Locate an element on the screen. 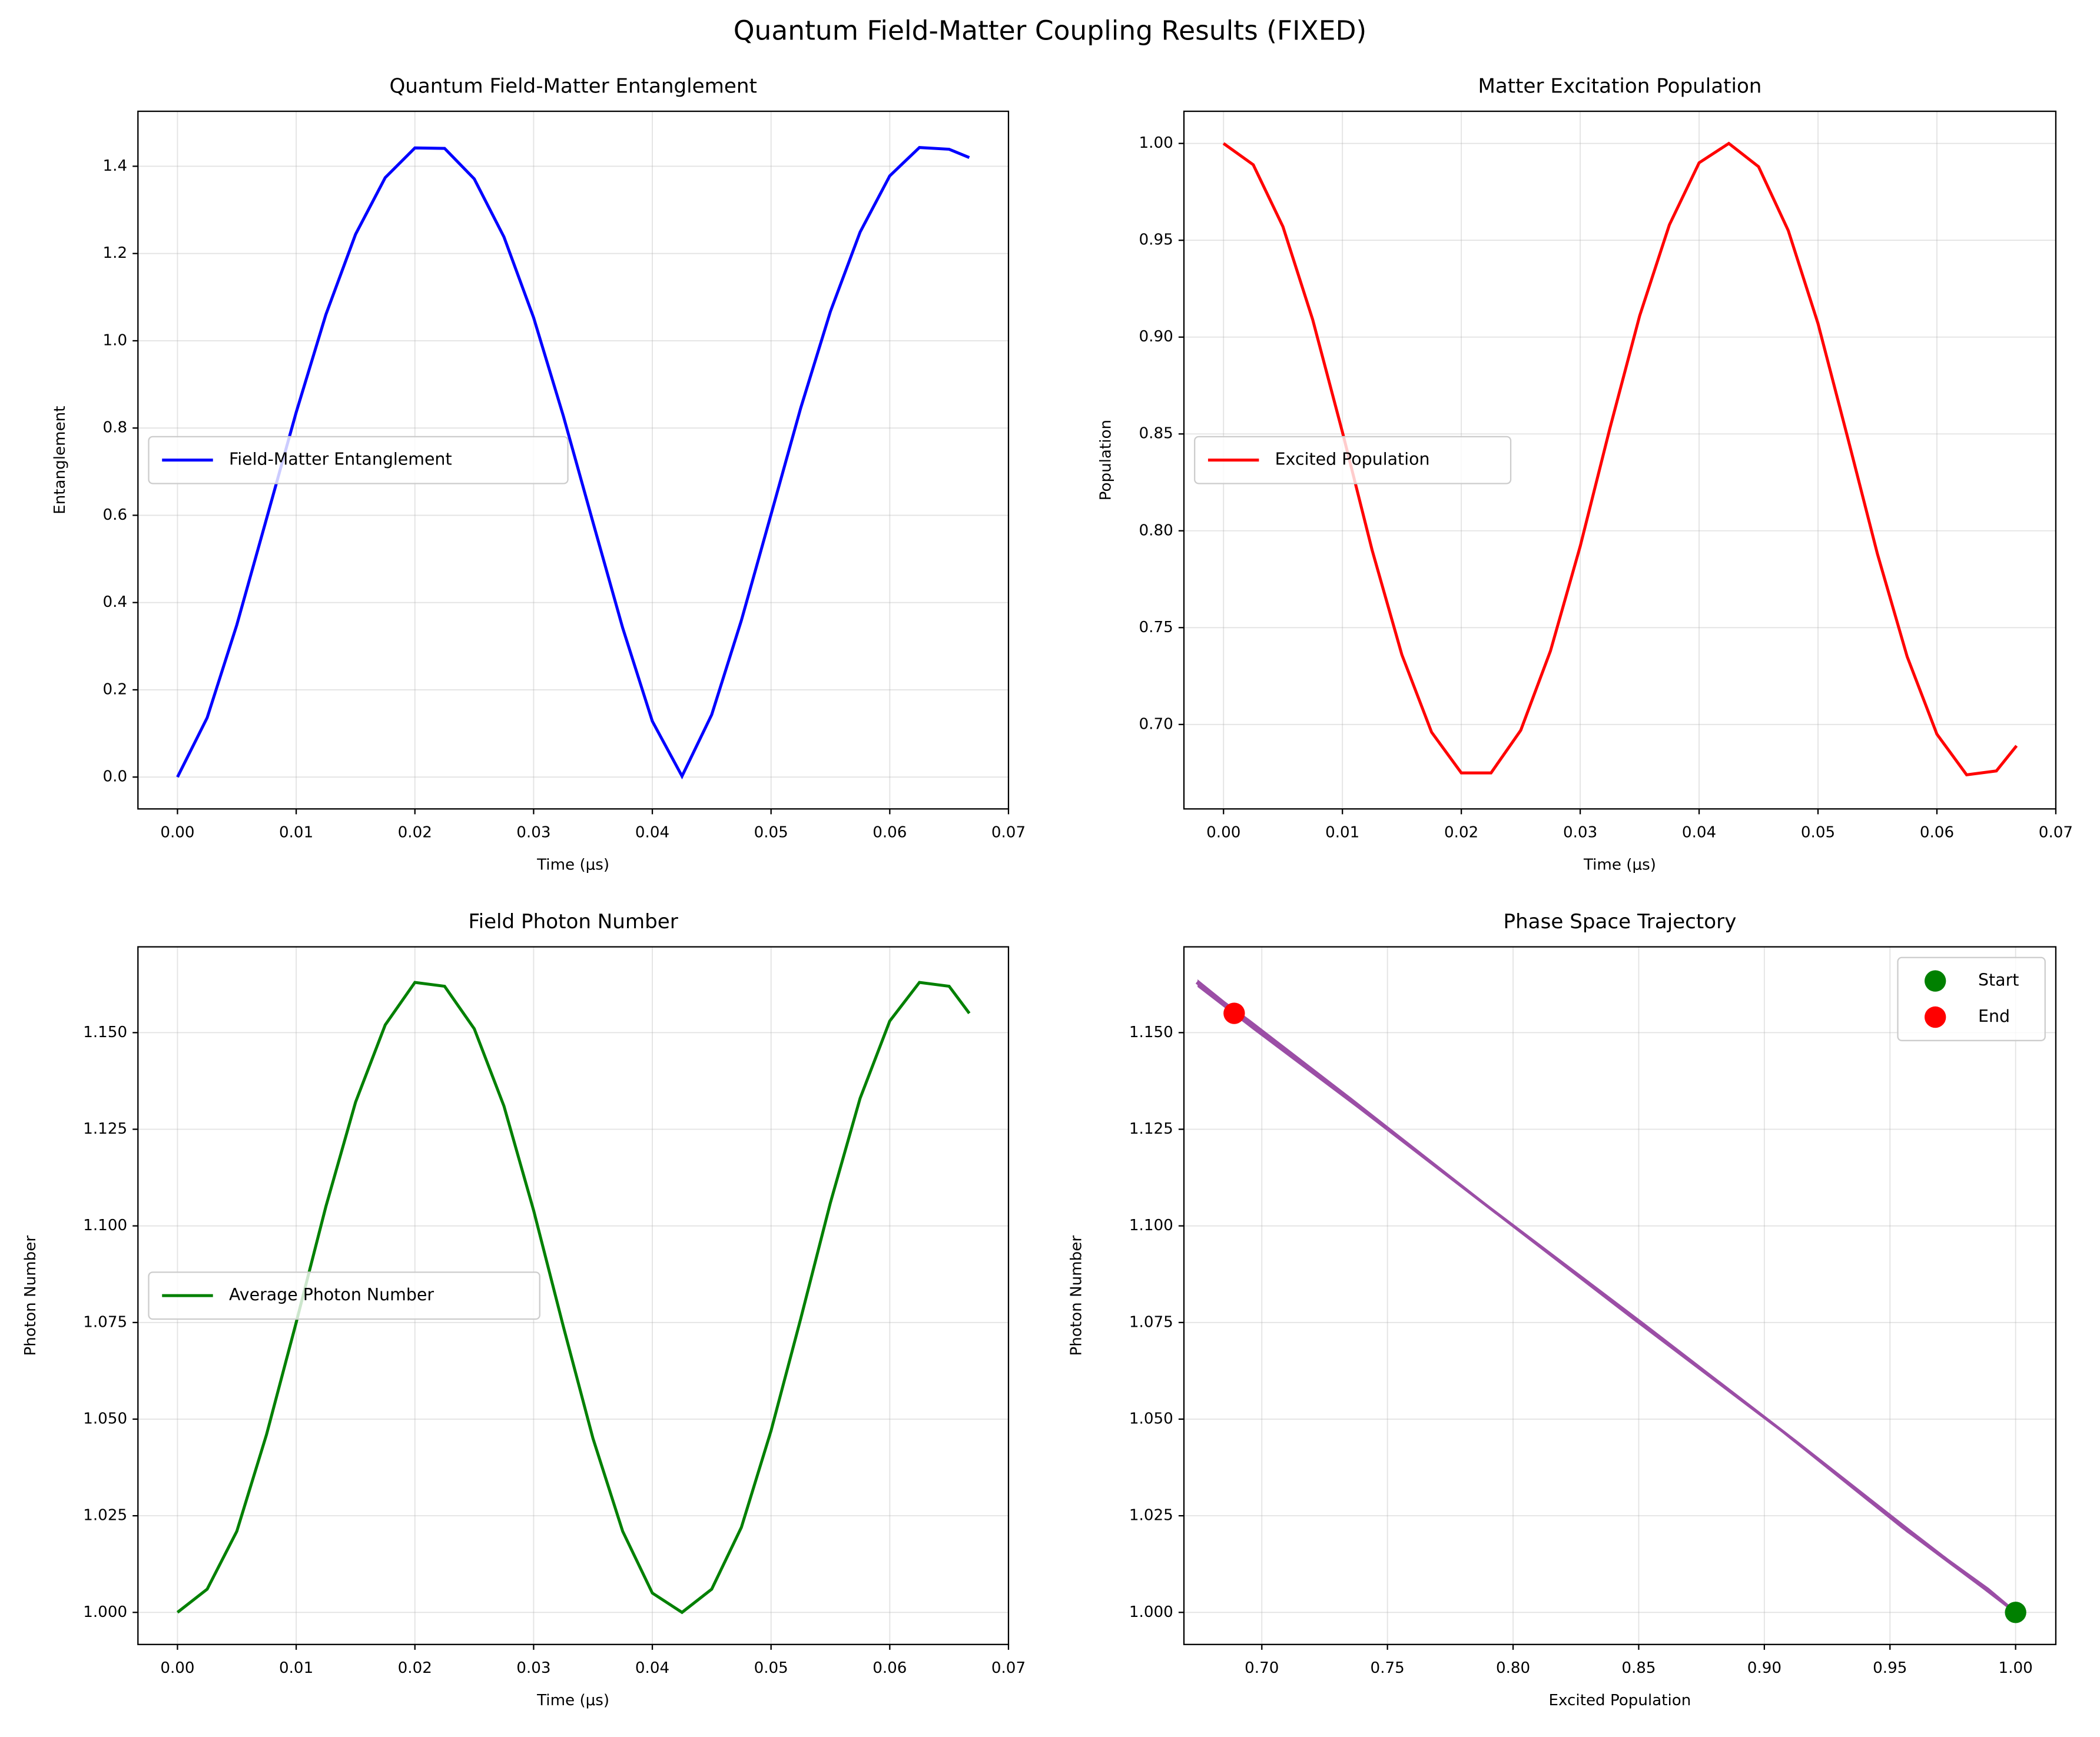 This screenshot has height=1737, width=2100. x-tick-label: 0.85 is located at coordinates (1638, 1668).